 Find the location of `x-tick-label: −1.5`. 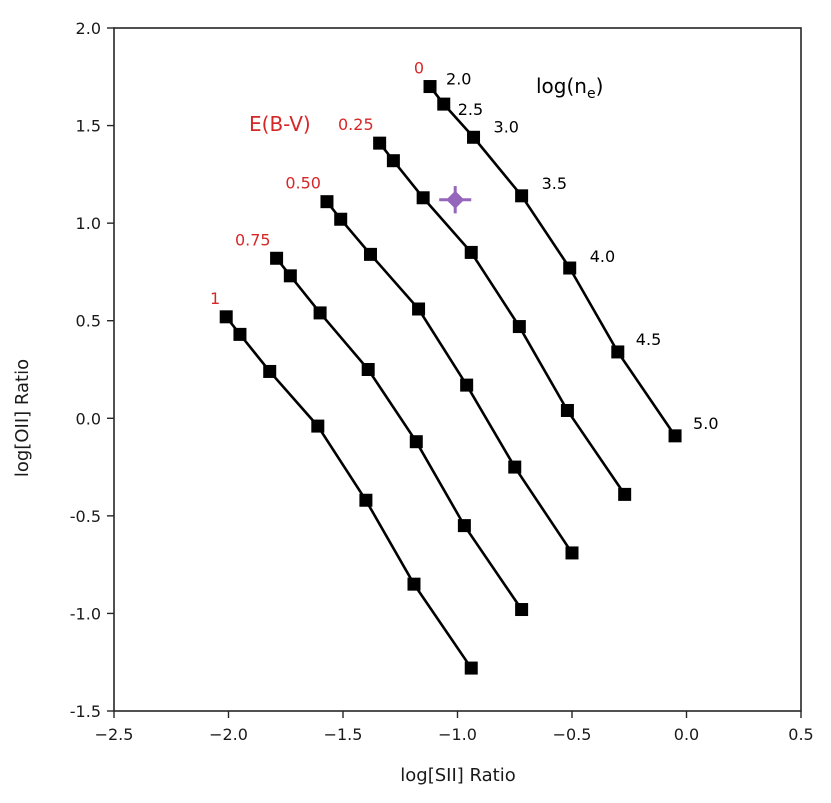

x-tick-label: −1.5 is located at coordinates (343, 734).